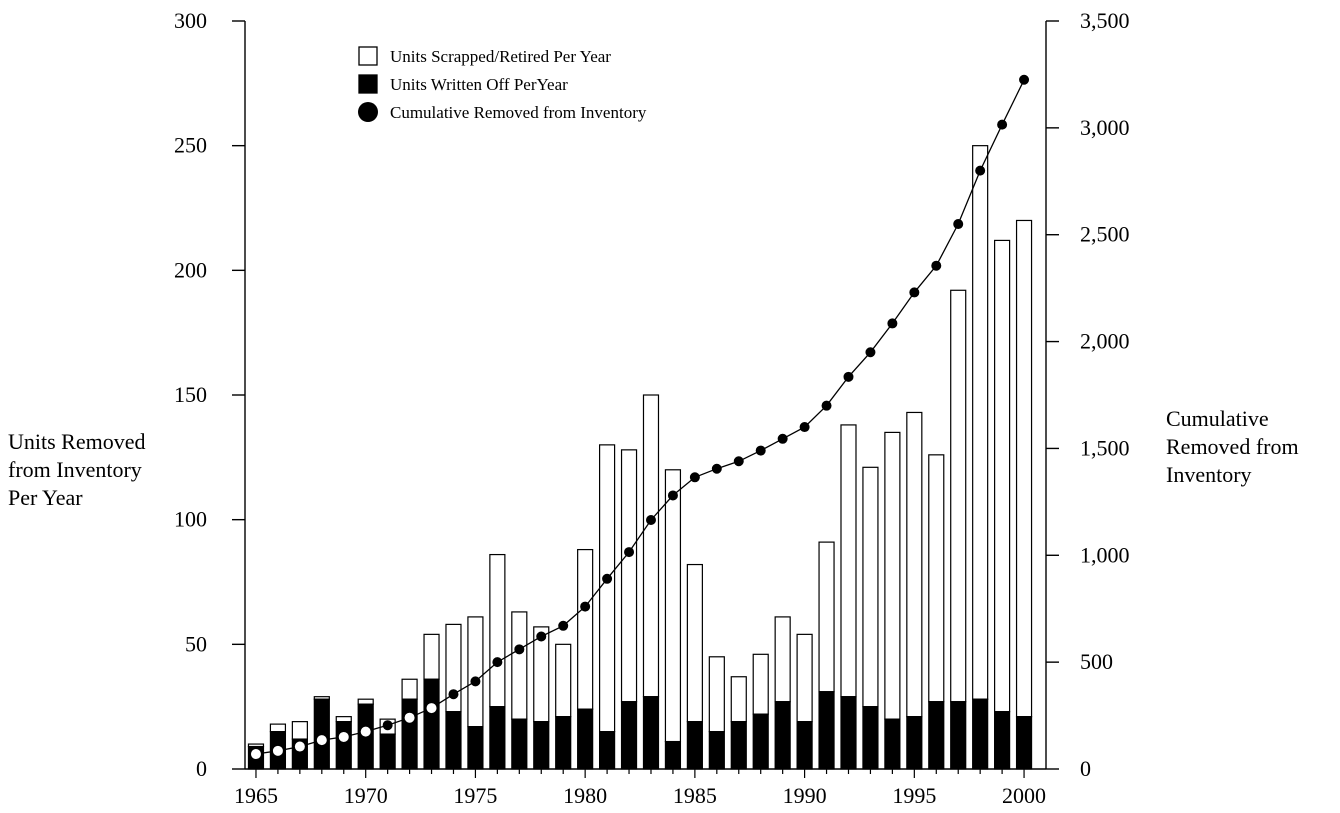  I want to click on cumulative-point-1993, so click(870, 352).